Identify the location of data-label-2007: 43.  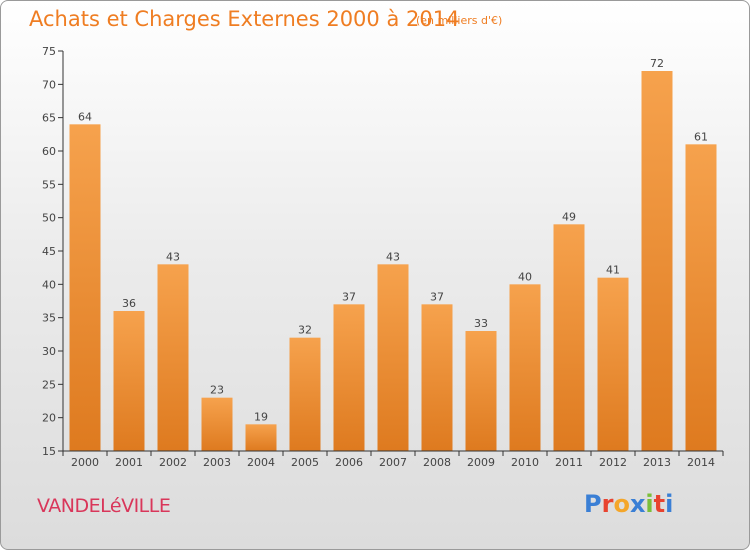
(393, 256).